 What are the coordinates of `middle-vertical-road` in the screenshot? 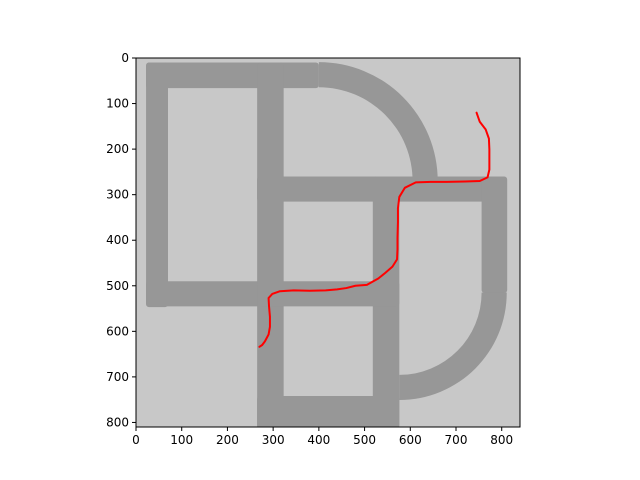 It's located at (270, 244).